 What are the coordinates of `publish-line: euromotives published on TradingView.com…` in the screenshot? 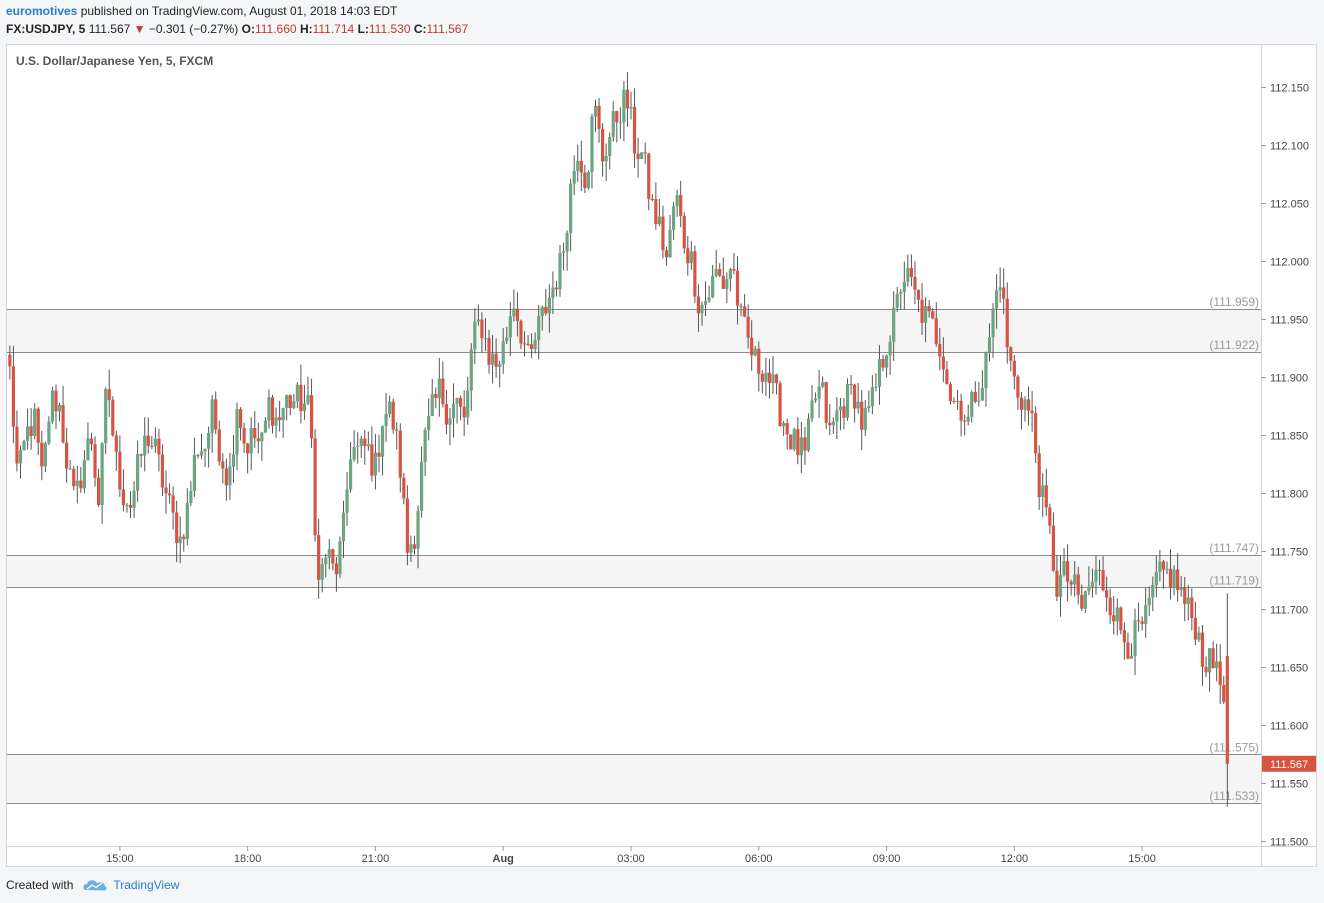 It's located at (201, 11).